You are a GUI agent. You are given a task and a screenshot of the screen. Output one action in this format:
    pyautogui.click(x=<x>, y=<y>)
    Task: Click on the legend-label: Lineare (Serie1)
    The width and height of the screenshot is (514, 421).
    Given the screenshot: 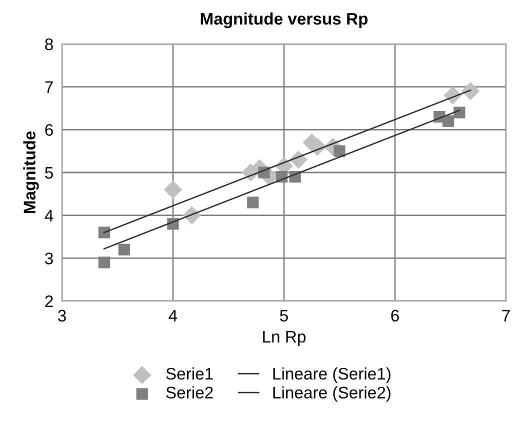 What is the action you would take?
    pyautogui.click(x=331, y=375)
    